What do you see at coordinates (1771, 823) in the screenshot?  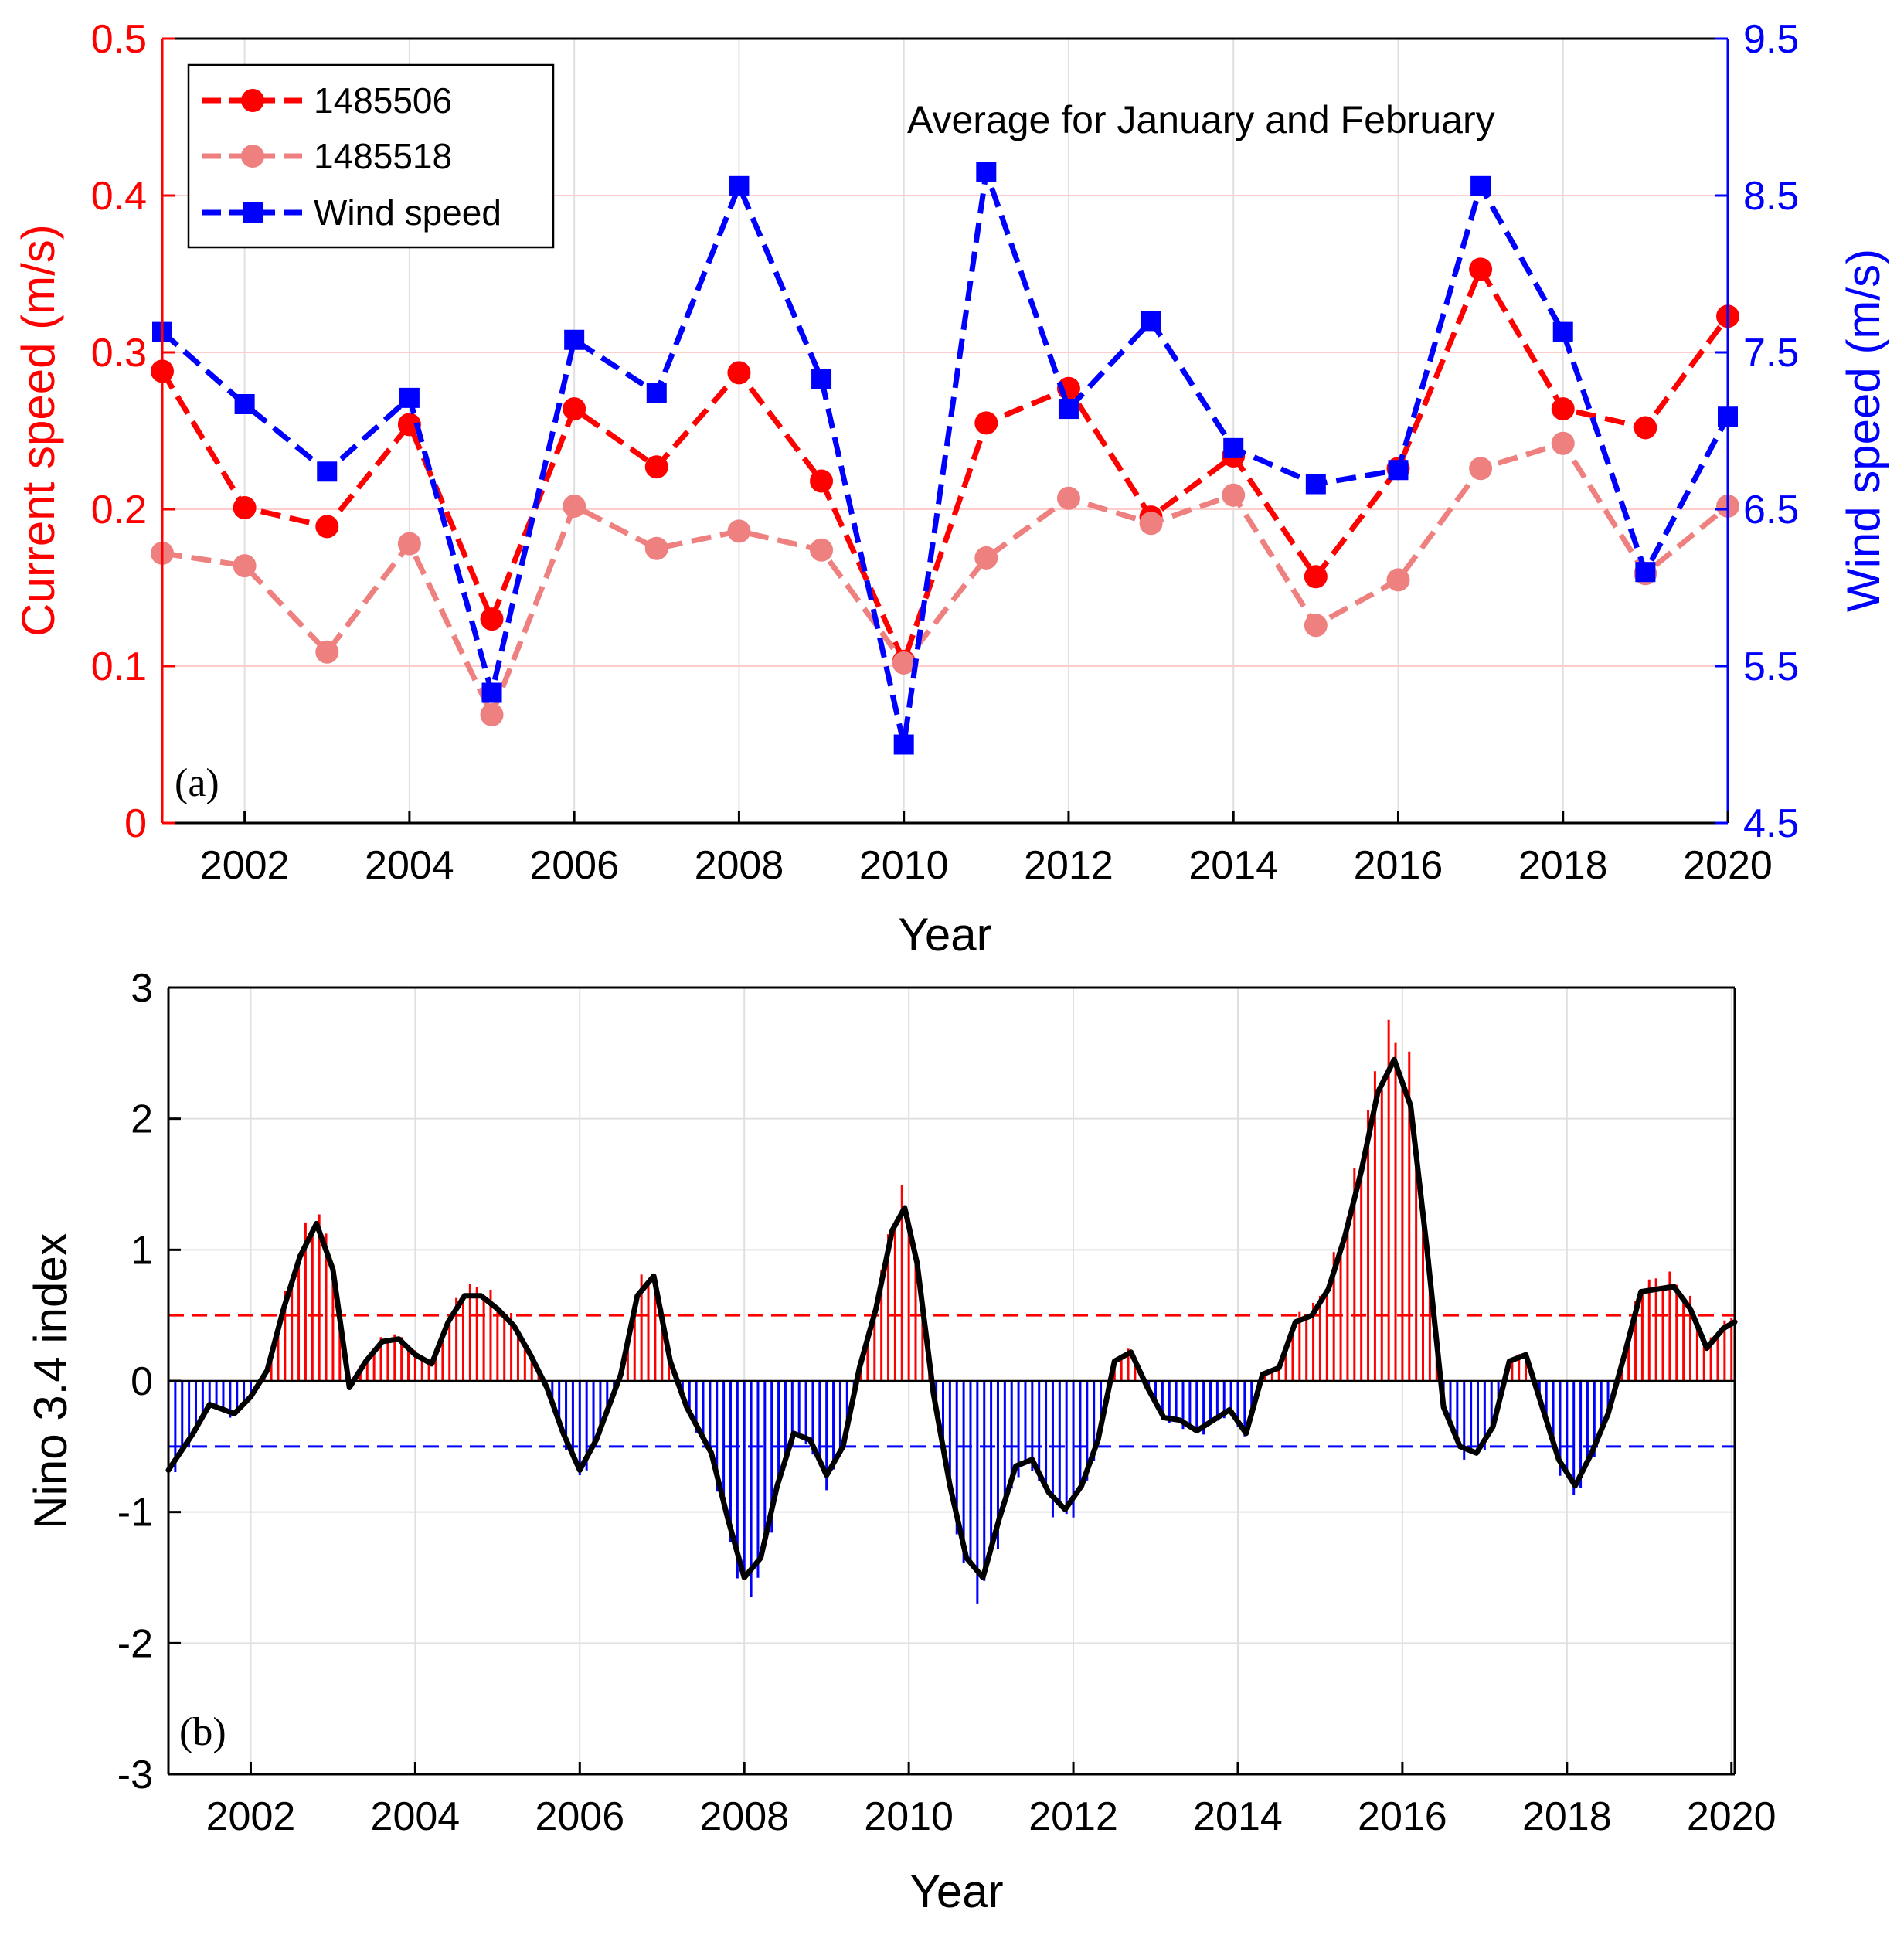 I see `right-tick-label-0: 4.5` at bounding box center [1771, 823].